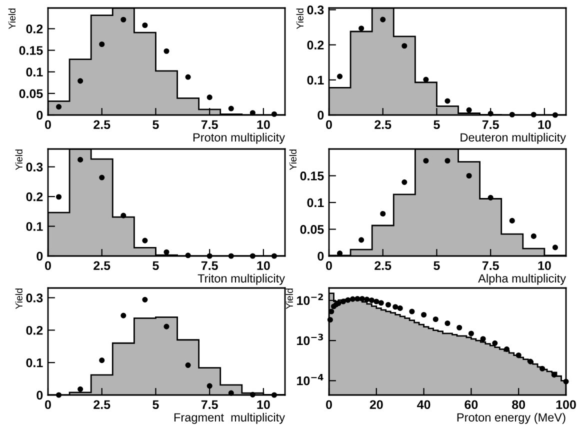  What do you see at coordinates (310, 380) in the screenshot?
I see `y-tick-label: 10$^{−4}$` at bounding box center [310, 380].